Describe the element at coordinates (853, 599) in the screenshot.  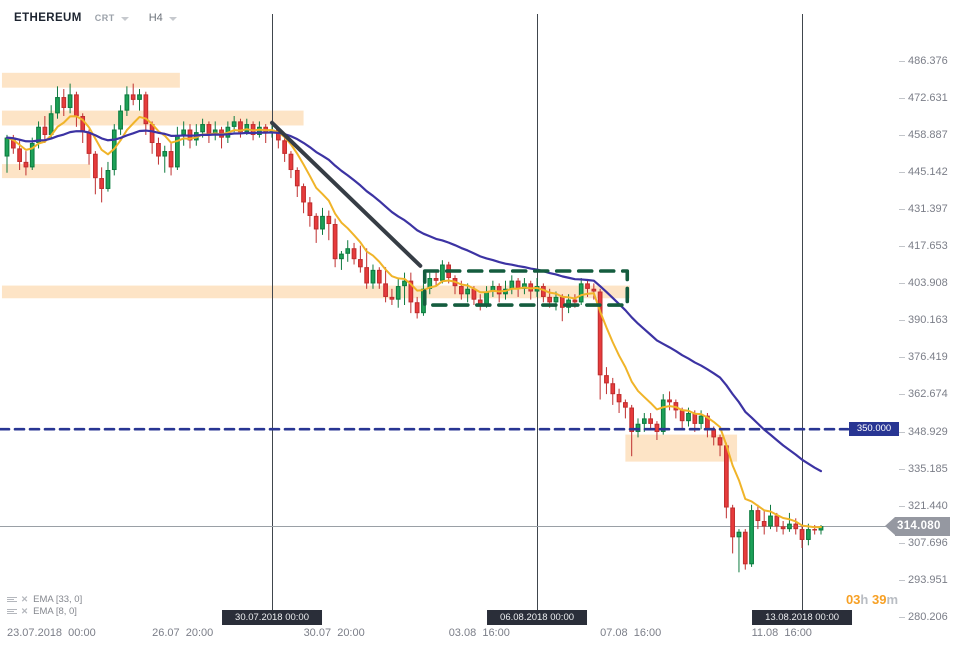
I see `countdown-hours: 03` at that location.